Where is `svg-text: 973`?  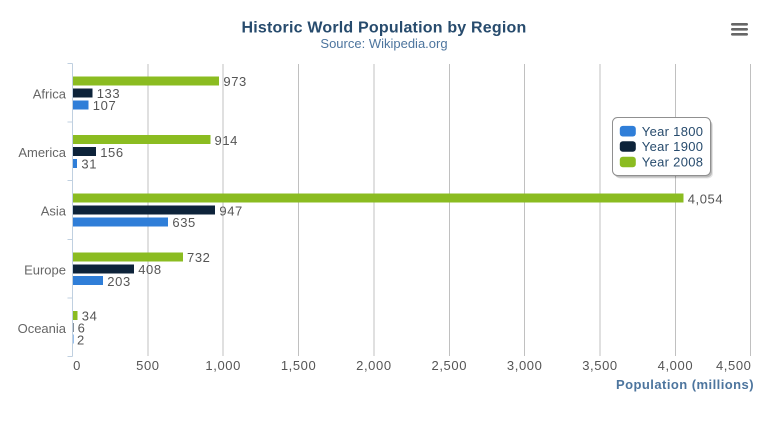
svg-text: 973 is located at coordinates (235, 81).